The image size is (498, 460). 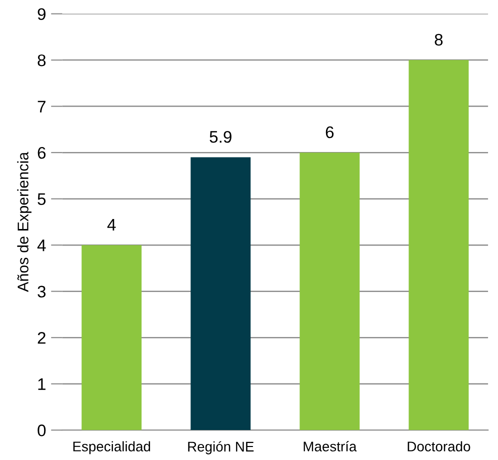 I want to click on y-tick-label: 1, so click(x=42, y=384).